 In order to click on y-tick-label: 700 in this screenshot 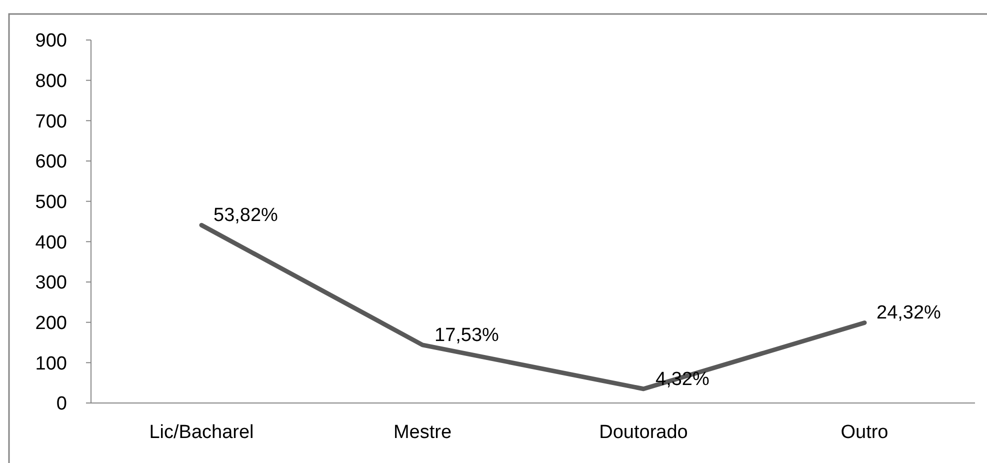, I will do `click(51, 121)`.